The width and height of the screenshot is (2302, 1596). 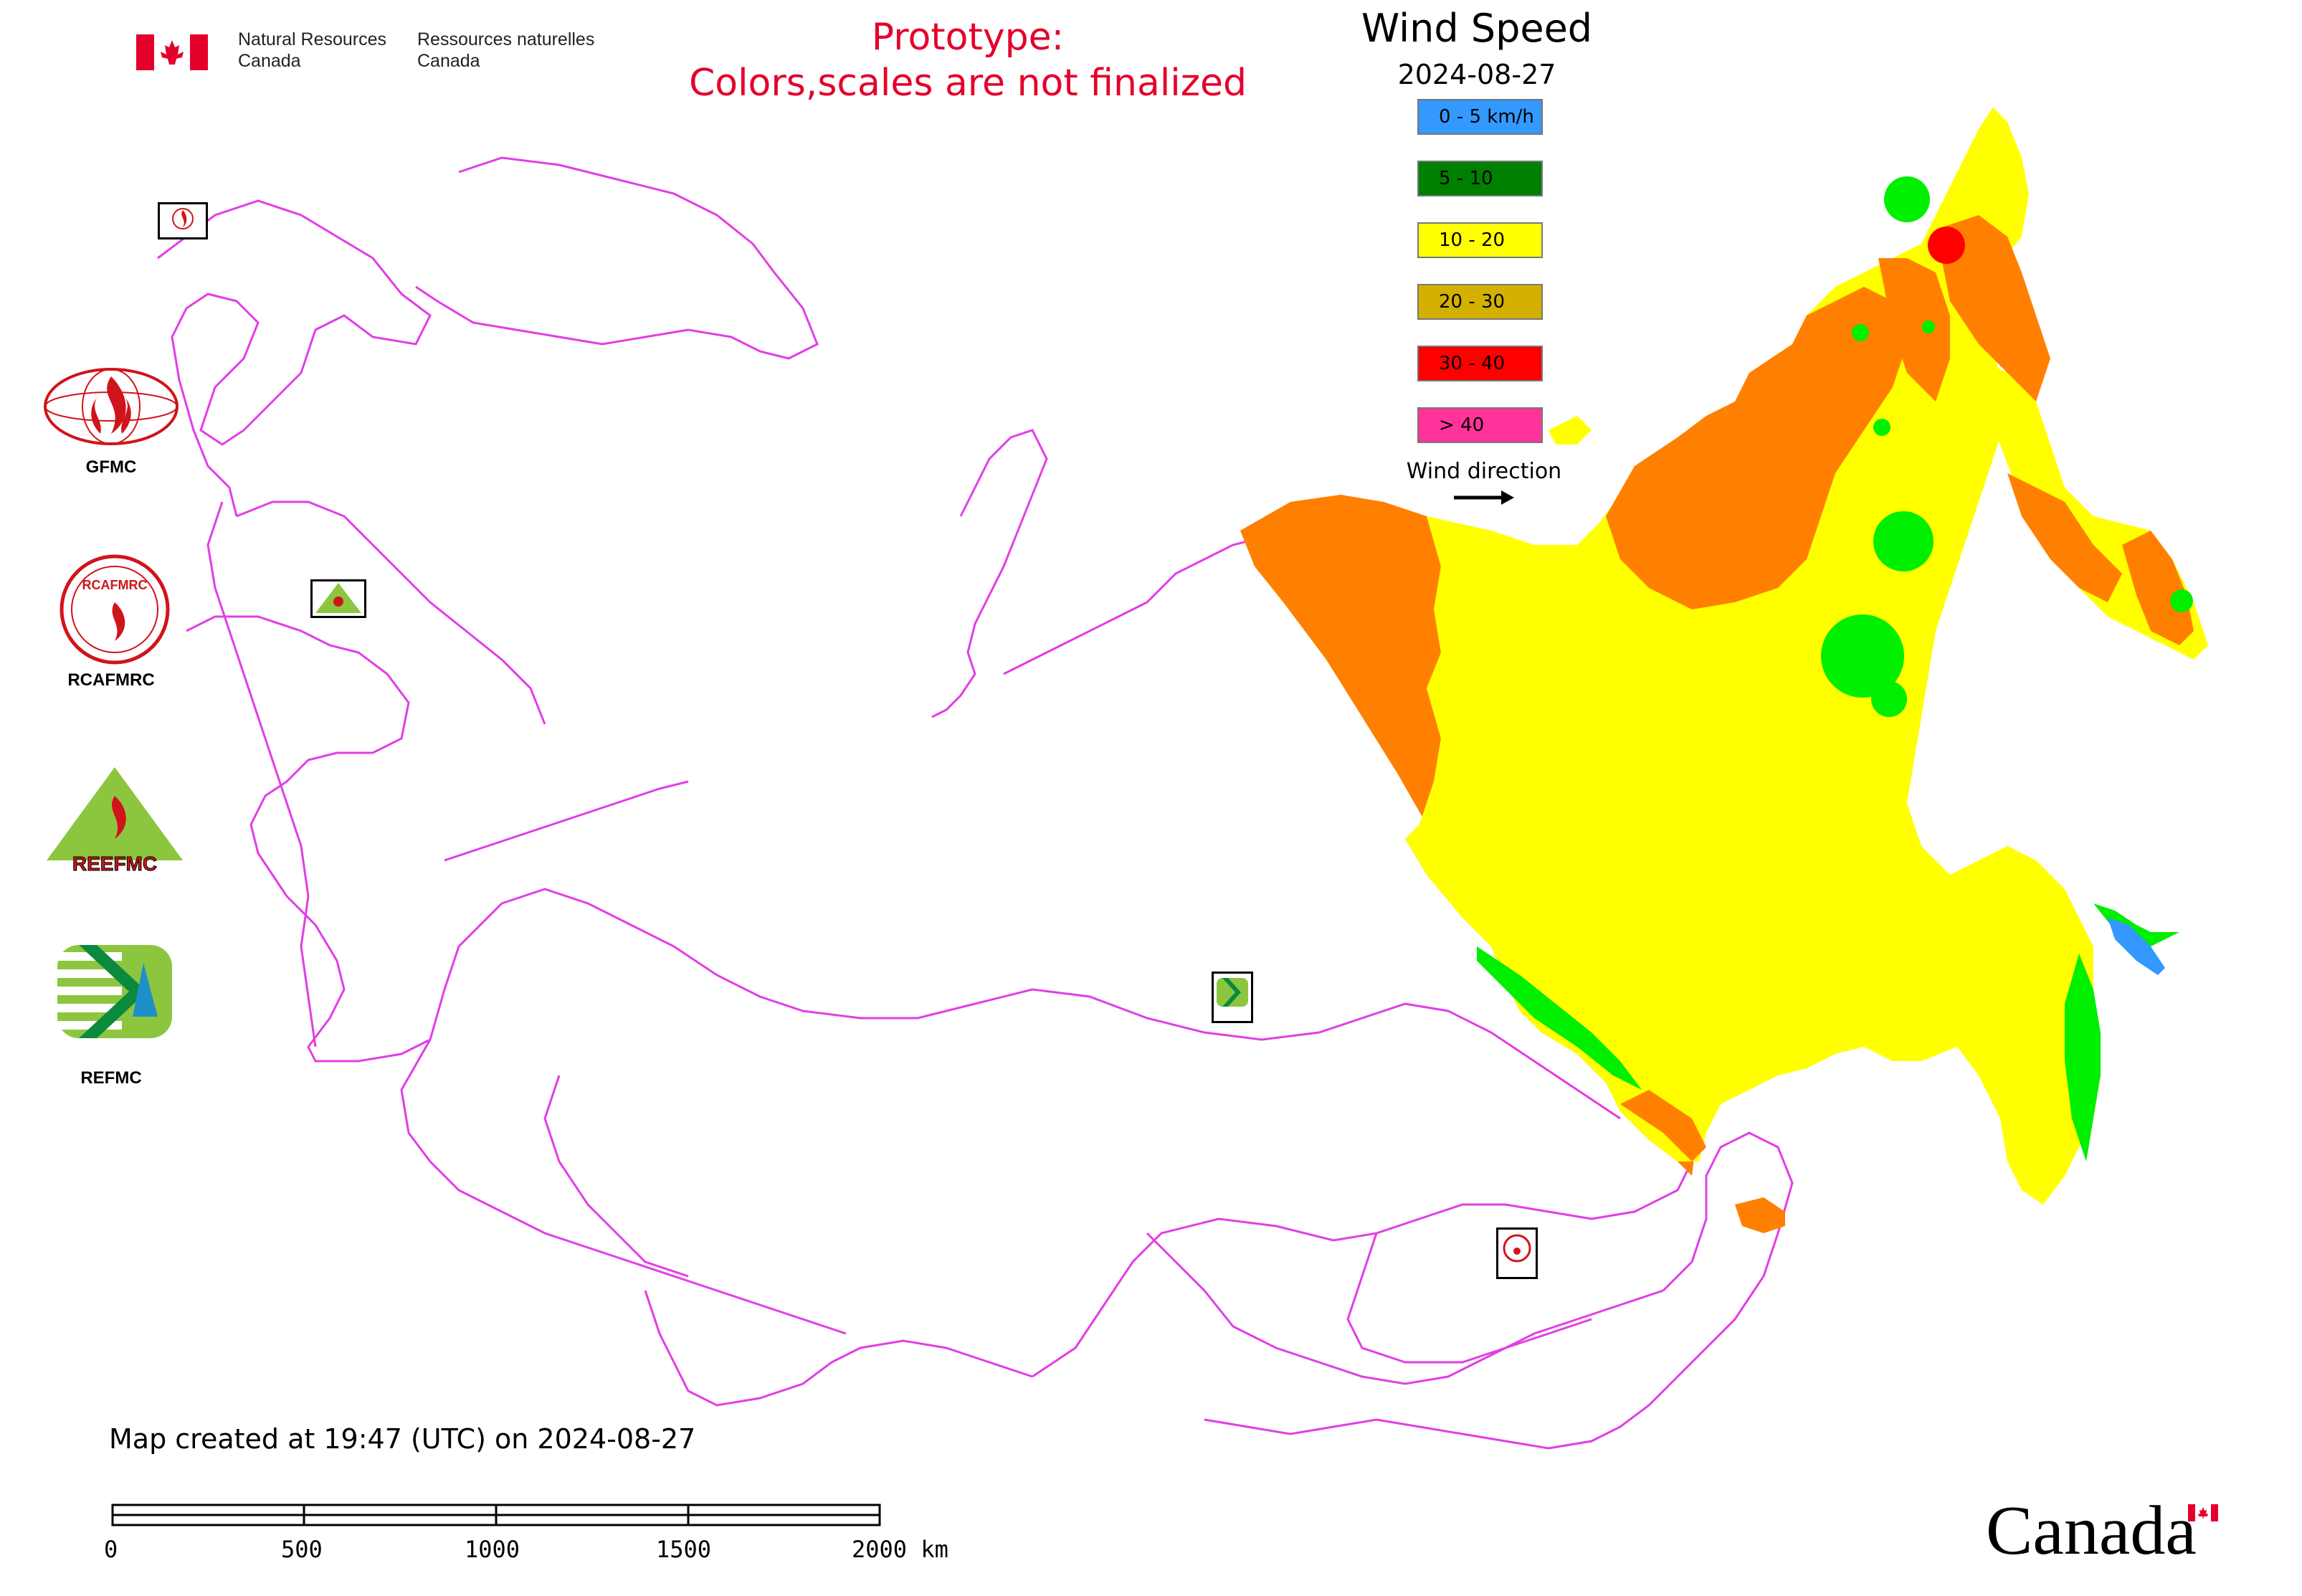 I want to click on scale-label-500: 500, so click(x=302, y=1549).